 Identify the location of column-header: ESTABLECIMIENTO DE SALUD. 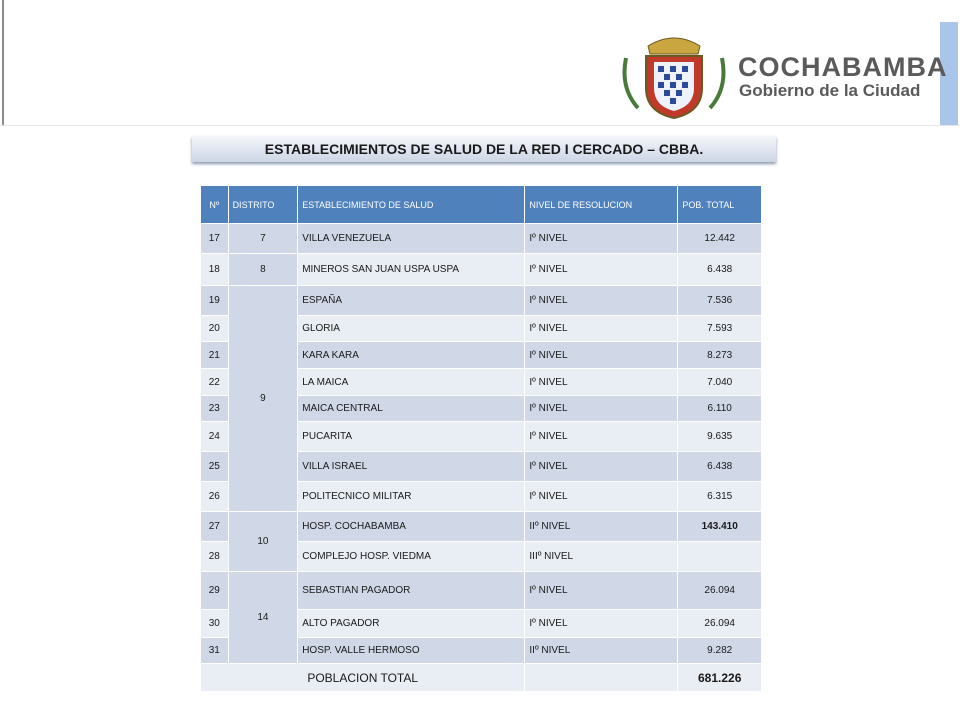
(411, 204).